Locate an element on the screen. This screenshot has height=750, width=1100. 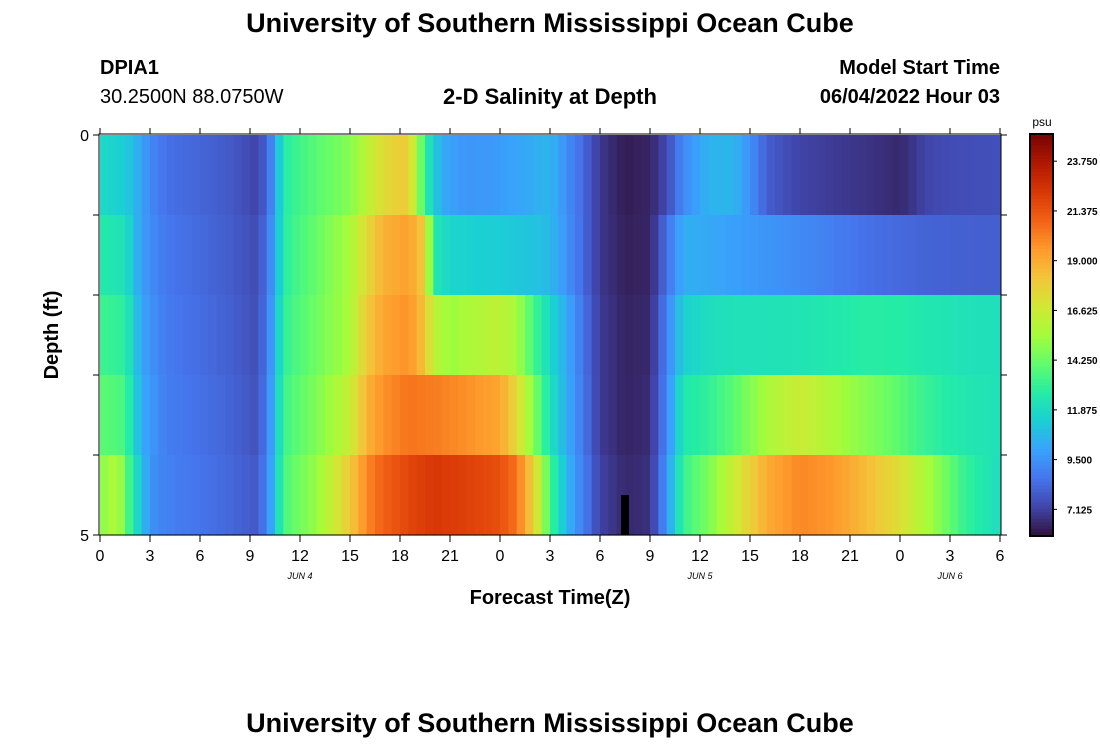
colorbar-tick-label: 19.000 is located at coordinates (1082, 262).